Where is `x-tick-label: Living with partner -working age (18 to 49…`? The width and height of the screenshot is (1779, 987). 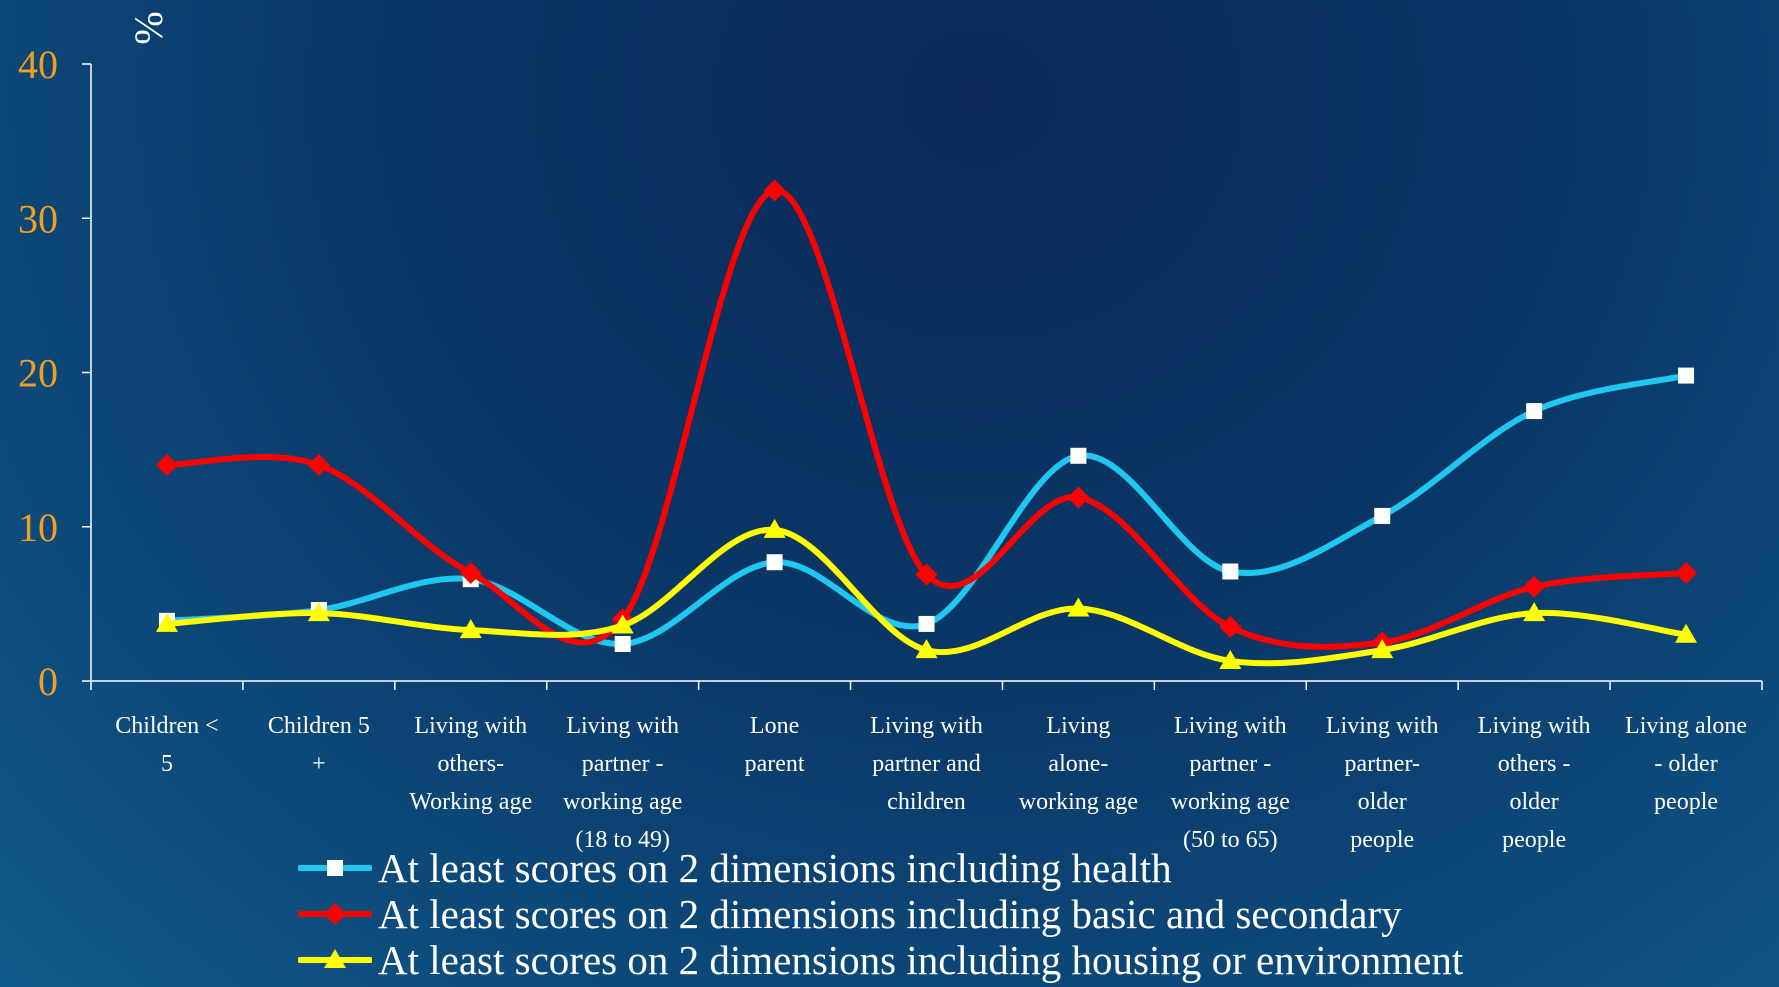 x-tick-label: Living with partner -working age (18 to 49… is located at coordinates (622, 783).